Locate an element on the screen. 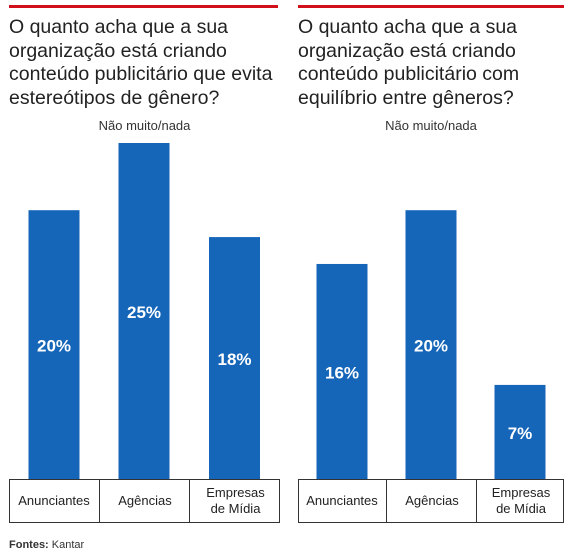  data-label: 7% is located at coordinates (520, 433).